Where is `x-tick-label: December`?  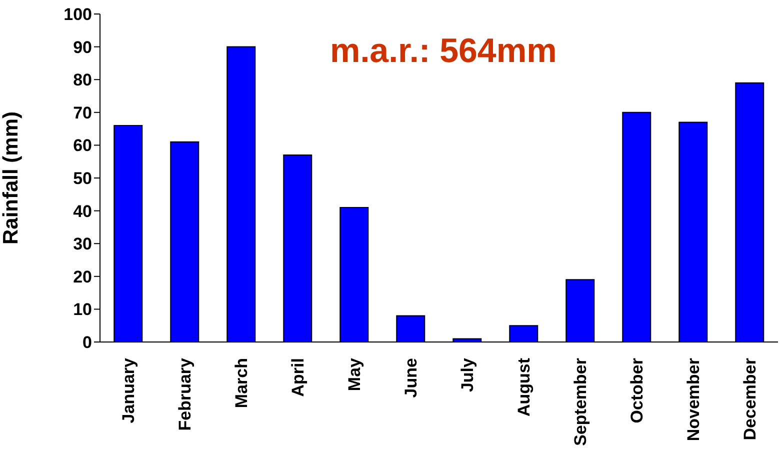 x-tick-label: December is located at coordinates (750, 399).